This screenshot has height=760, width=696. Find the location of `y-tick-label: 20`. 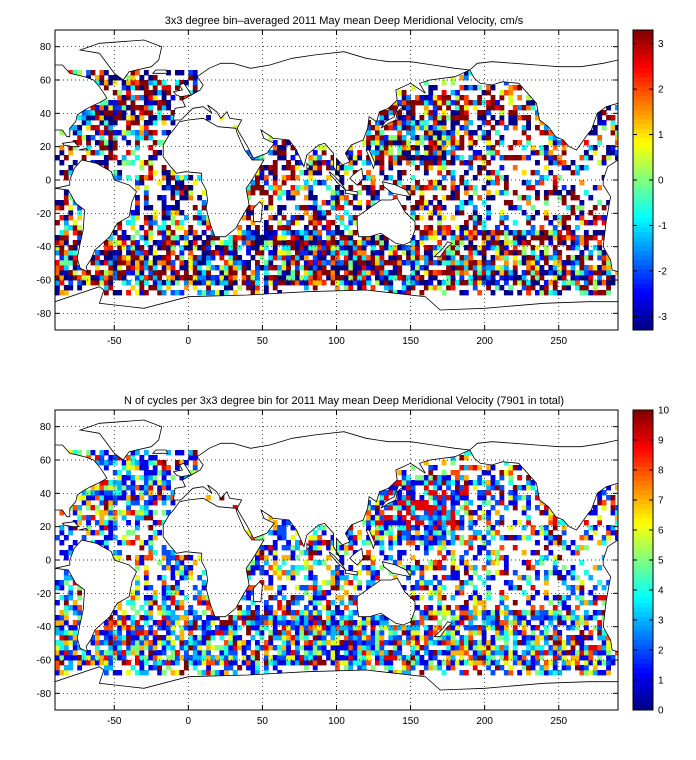

y-tick-label: 20 is located at coordinates (46, 147).